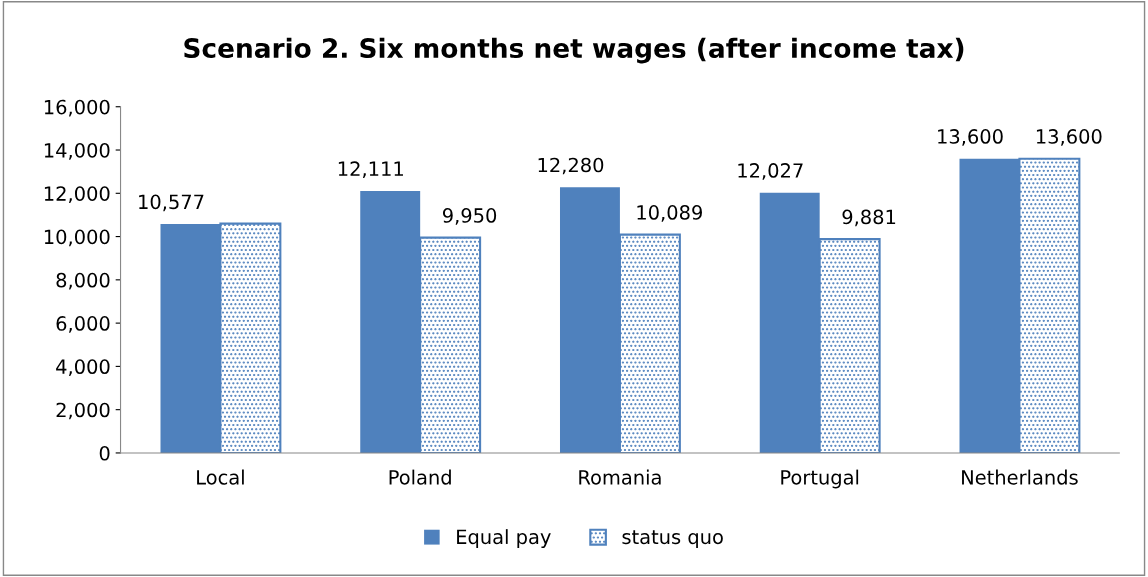 The width and height of the screenshot is (1148, 577). I want to click on y-tick-label: 12,000, so click(77, 194).